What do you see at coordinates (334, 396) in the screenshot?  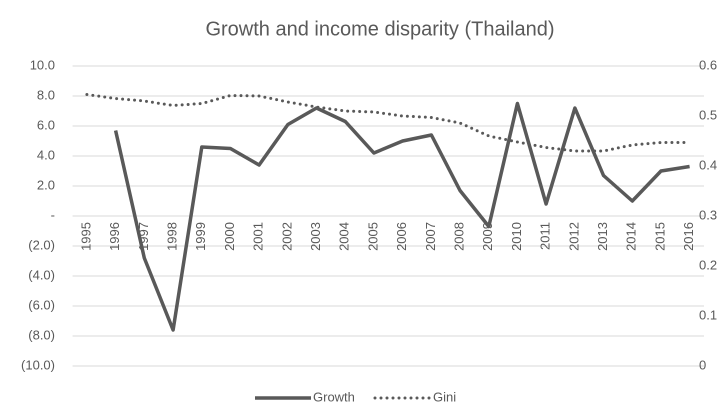 I see `legend-label: Growth` at bounding box center [334, 396].